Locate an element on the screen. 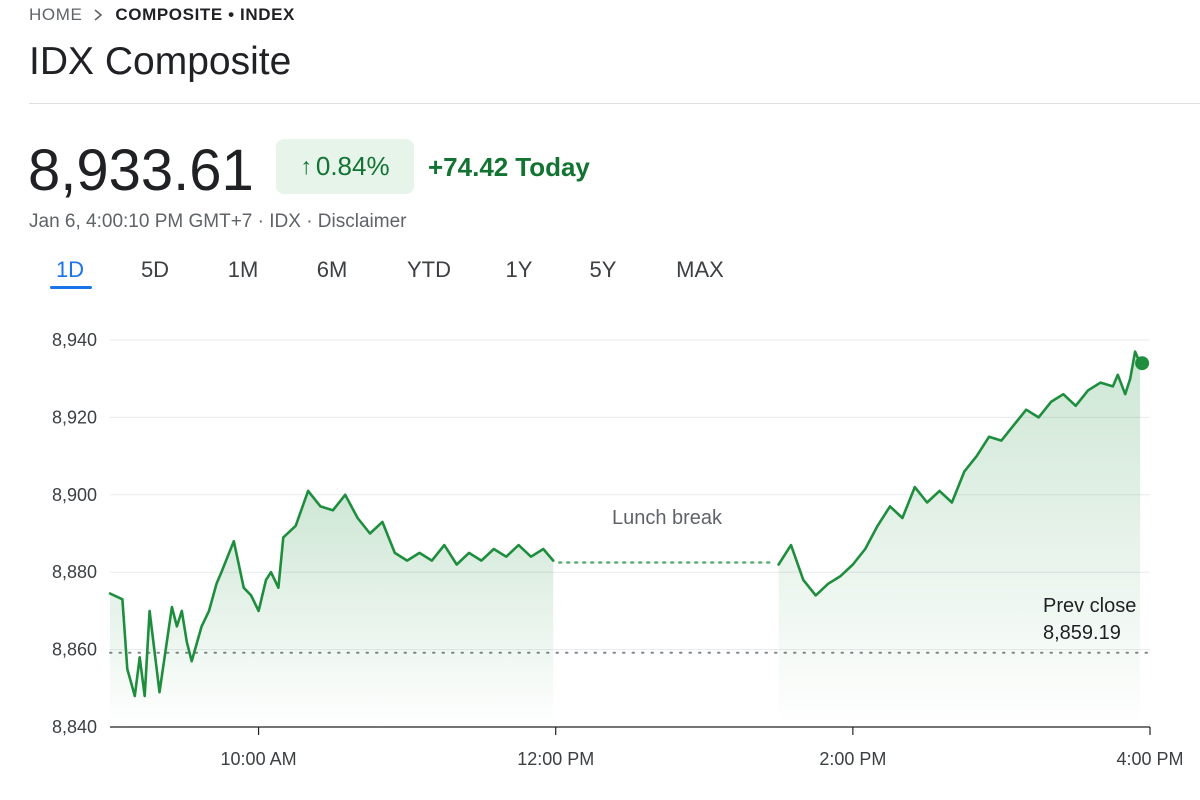  breadcrumb-home-link: HOME is located at coordinates (56, 14).